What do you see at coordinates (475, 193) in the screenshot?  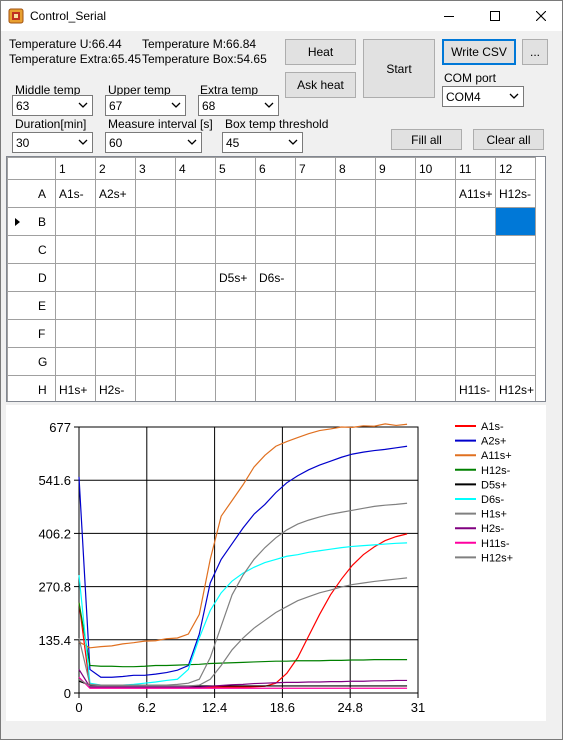 I see `plate-cell: A11s+` at bounding box center [475, 193].